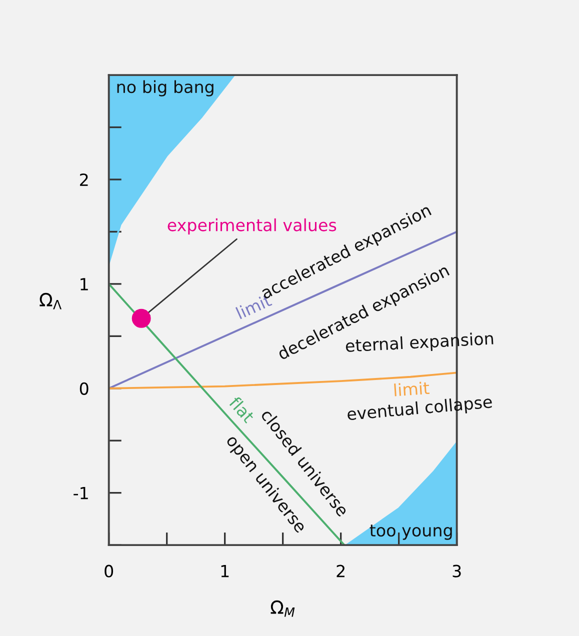  Describe the element at coordinates (252, 226) in the screenshot. I see `annotation: experimental values` at that location.